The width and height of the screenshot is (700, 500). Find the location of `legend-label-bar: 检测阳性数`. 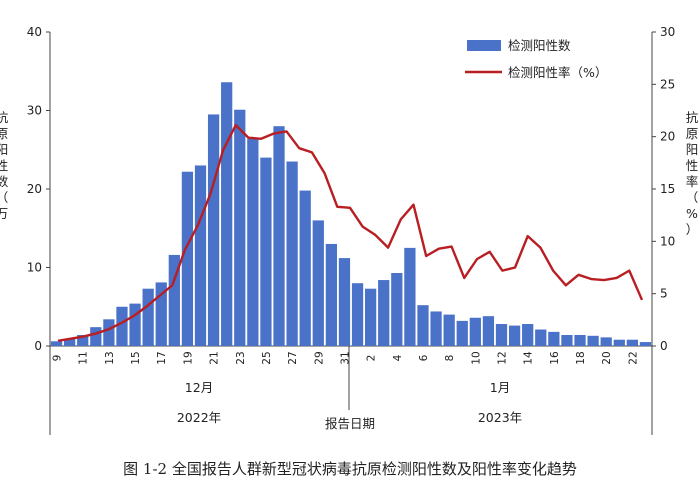

legend-label-bar: 检测阳性数 is located at coordinates (539, 45).